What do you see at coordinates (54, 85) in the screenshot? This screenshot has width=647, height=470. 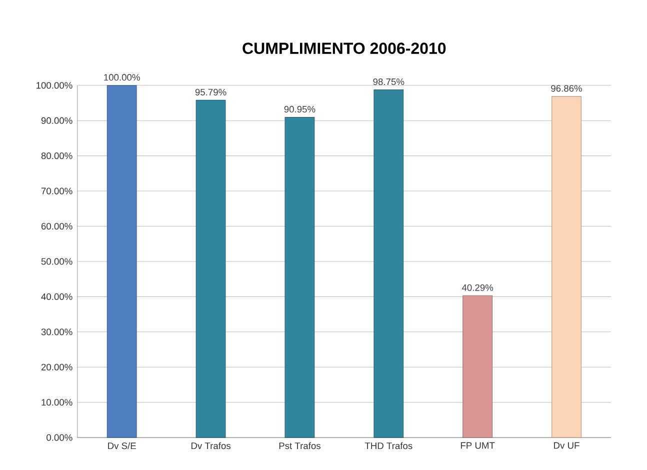 I see `y-tick-label: 100.00%` at bounding box center [54, 85].